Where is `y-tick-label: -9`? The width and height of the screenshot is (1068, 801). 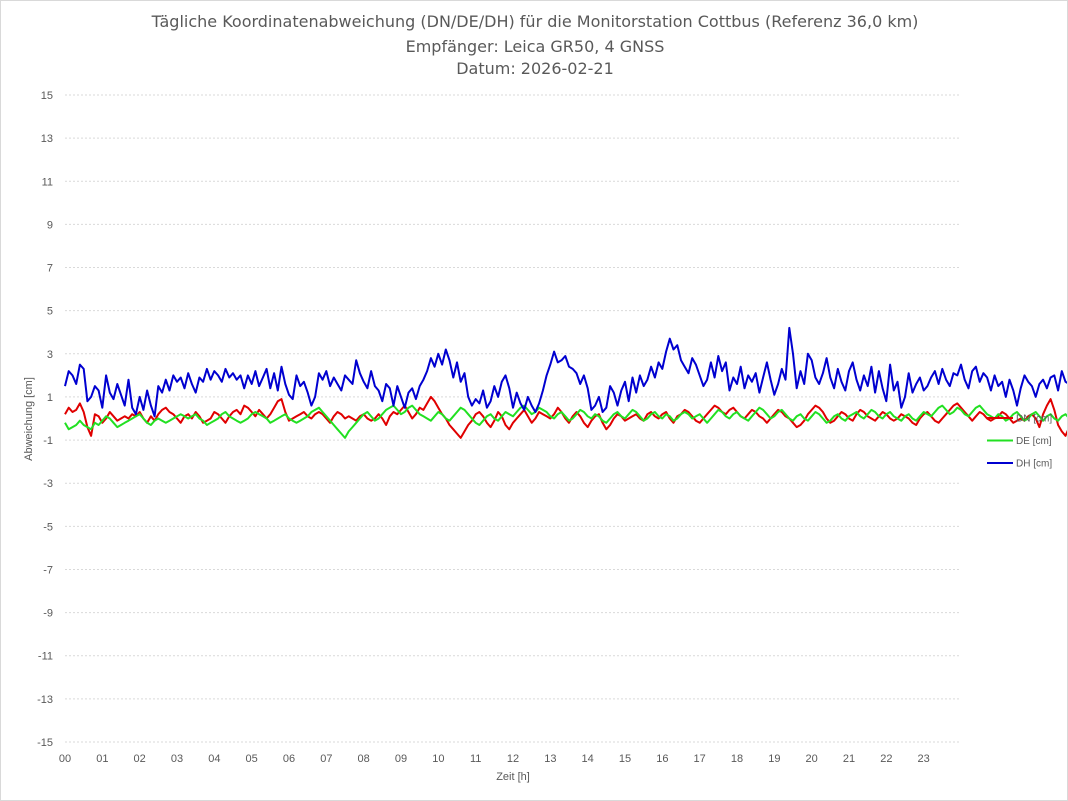 y-tick-label: -9 is located at coordinates (48, 614).